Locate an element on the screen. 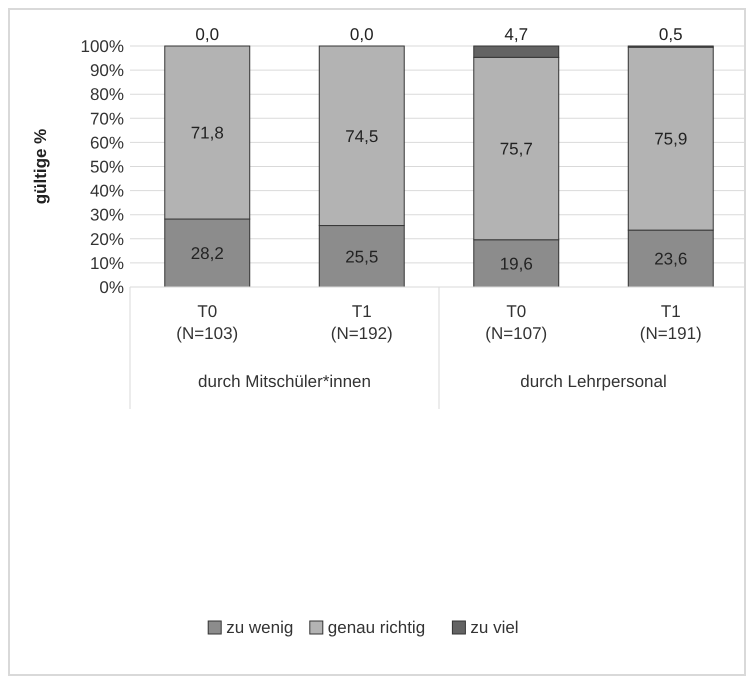  text: durch Lehrpersonal is located at coordinates (593, 381).